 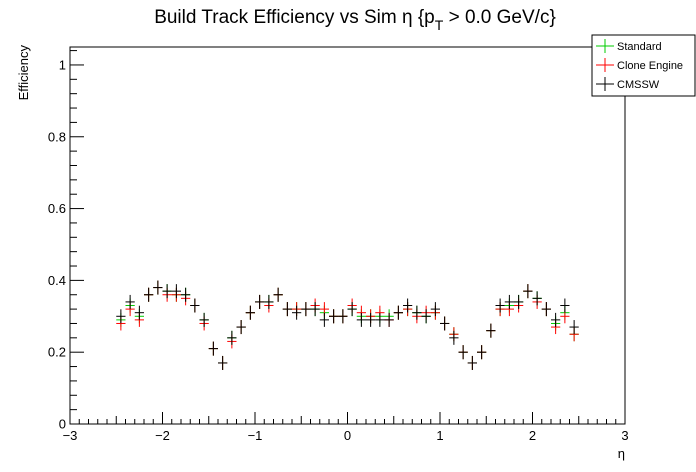 I want to click on y-tick-label: 0.4, so click(x=57, y=280).